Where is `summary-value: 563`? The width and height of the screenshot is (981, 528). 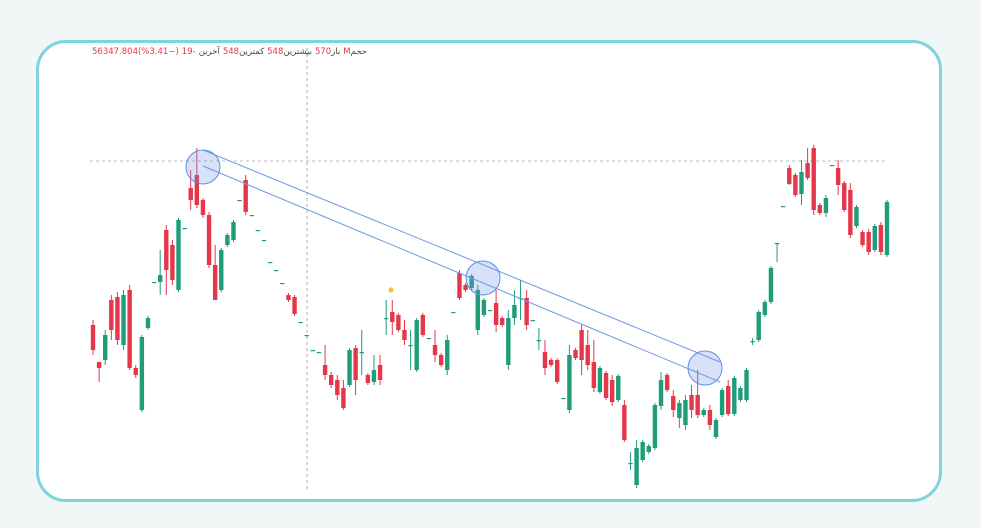 summary-value: 563 is located at coordinates (100, 52).